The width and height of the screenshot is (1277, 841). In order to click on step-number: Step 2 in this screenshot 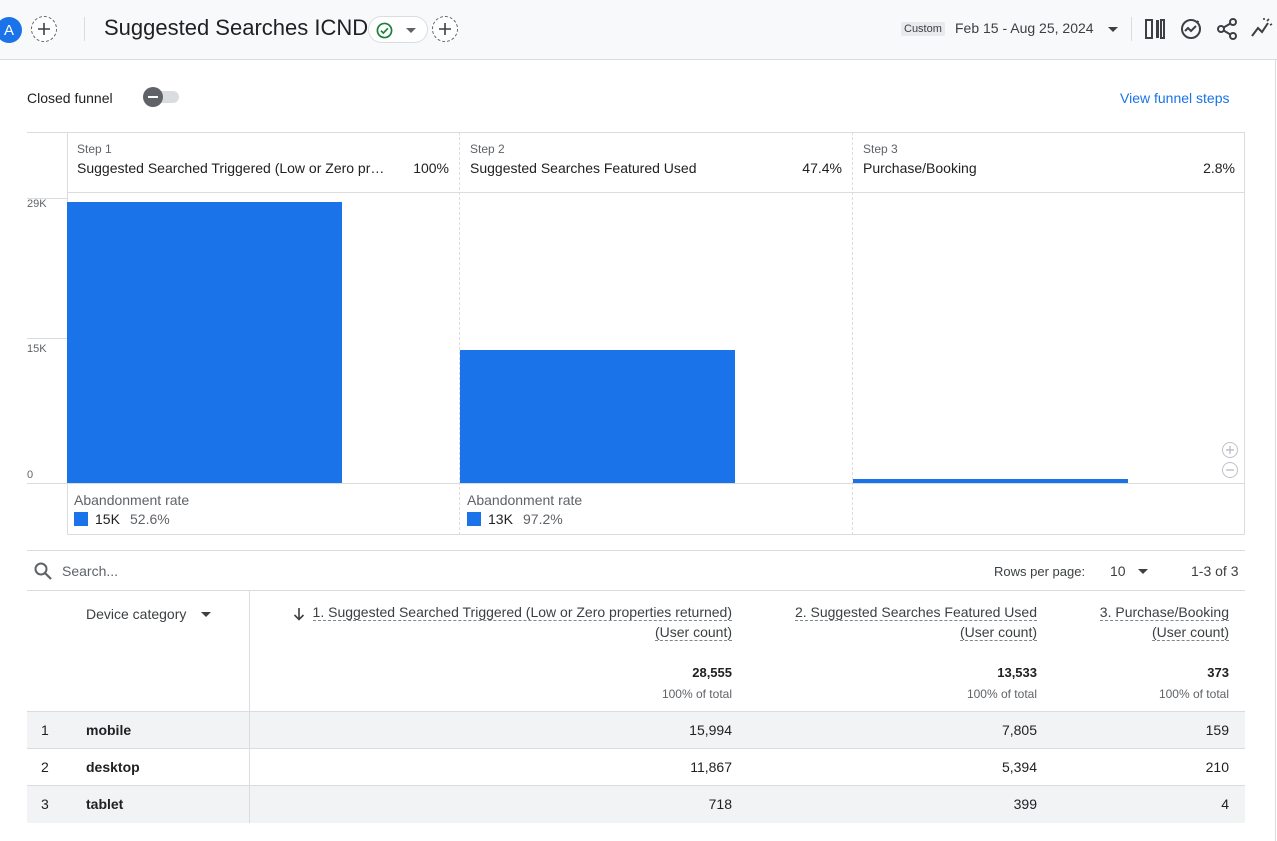, I will do `click(487, 149)`.